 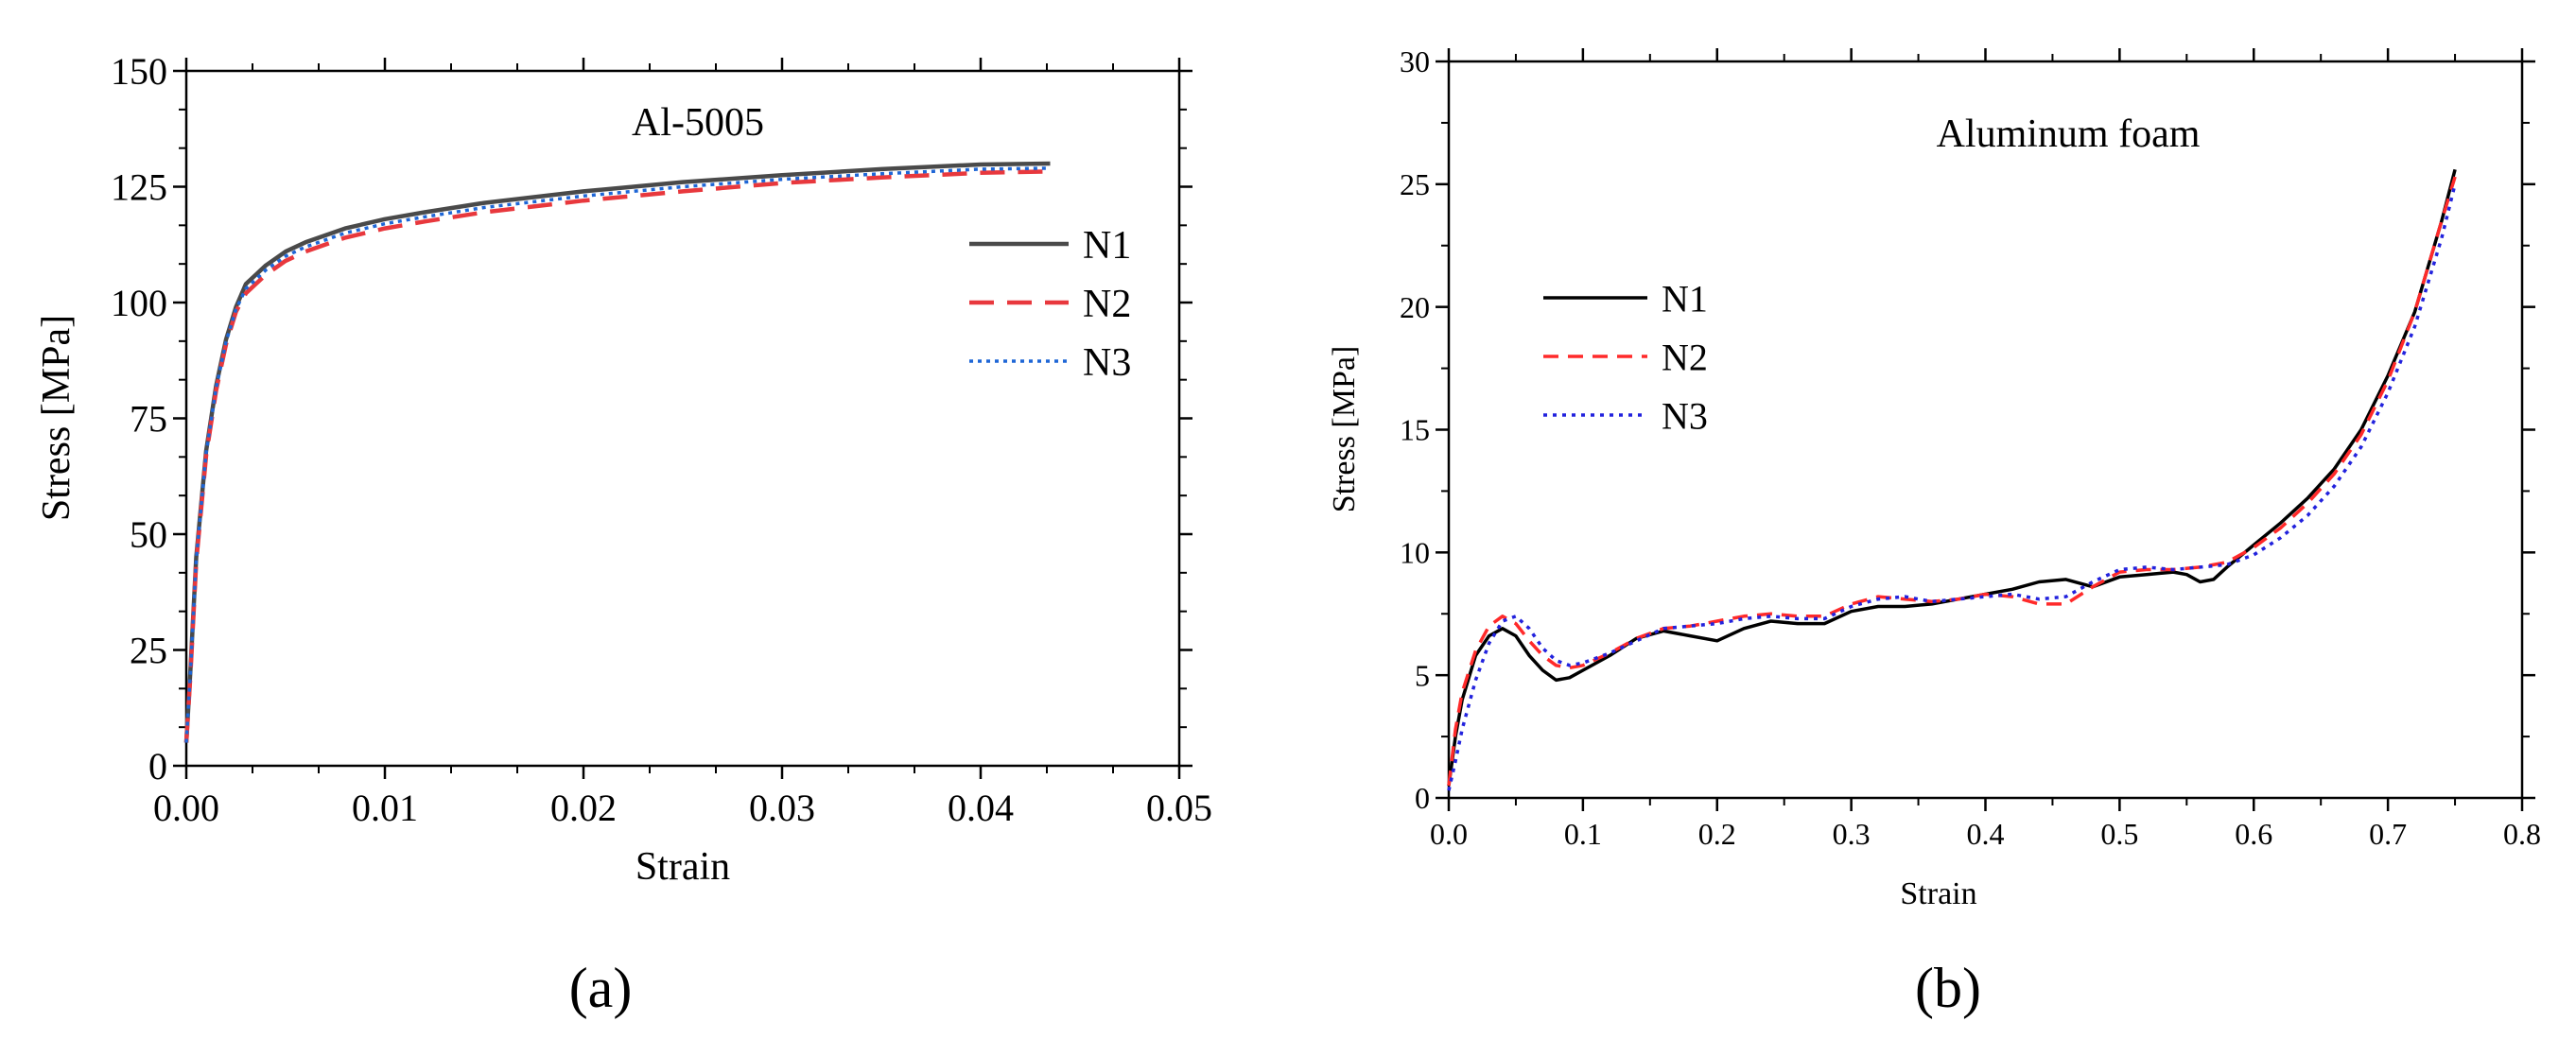 I want to click on chart-b-y-tick-label: 20, so click(x=1415, y=307).